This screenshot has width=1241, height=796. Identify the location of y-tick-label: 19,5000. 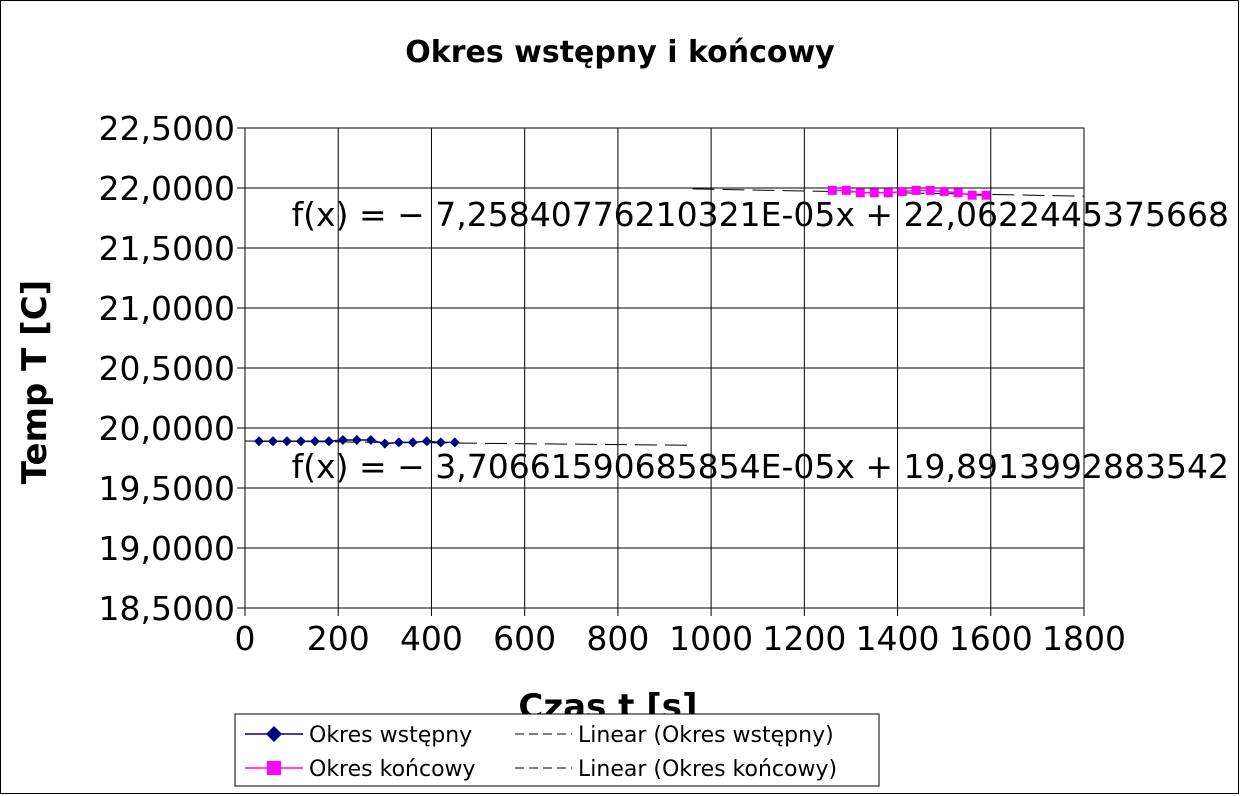
(167, 488).